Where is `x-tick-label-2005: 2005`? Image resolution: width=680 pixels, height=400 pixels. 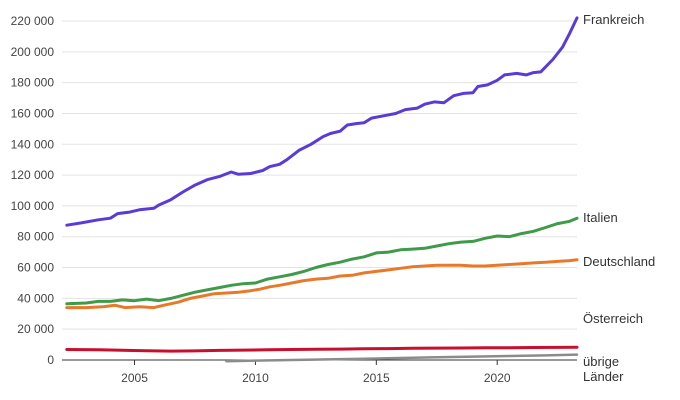 x-tick-label-2005: 2005 is located at coordinates (134, 378).